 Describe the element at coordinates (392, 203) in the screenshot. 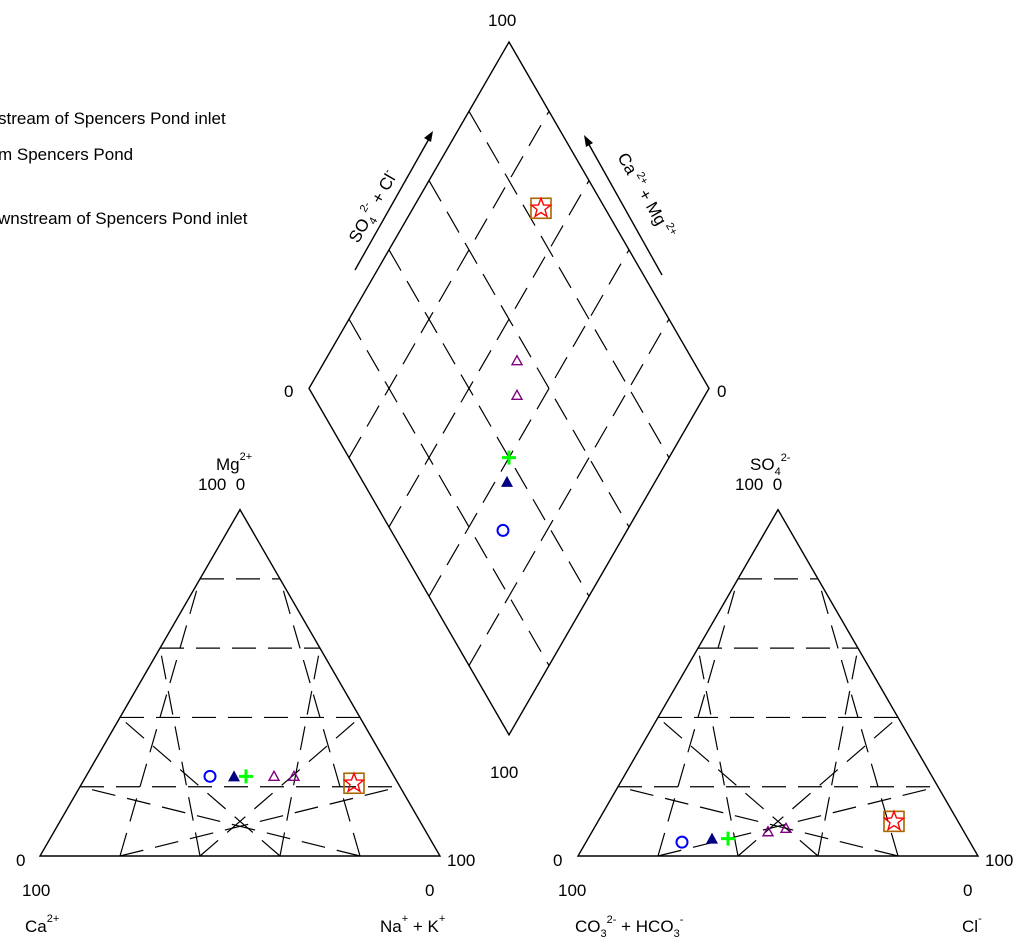

I see `diamond-left-axis-arrow` at that location.